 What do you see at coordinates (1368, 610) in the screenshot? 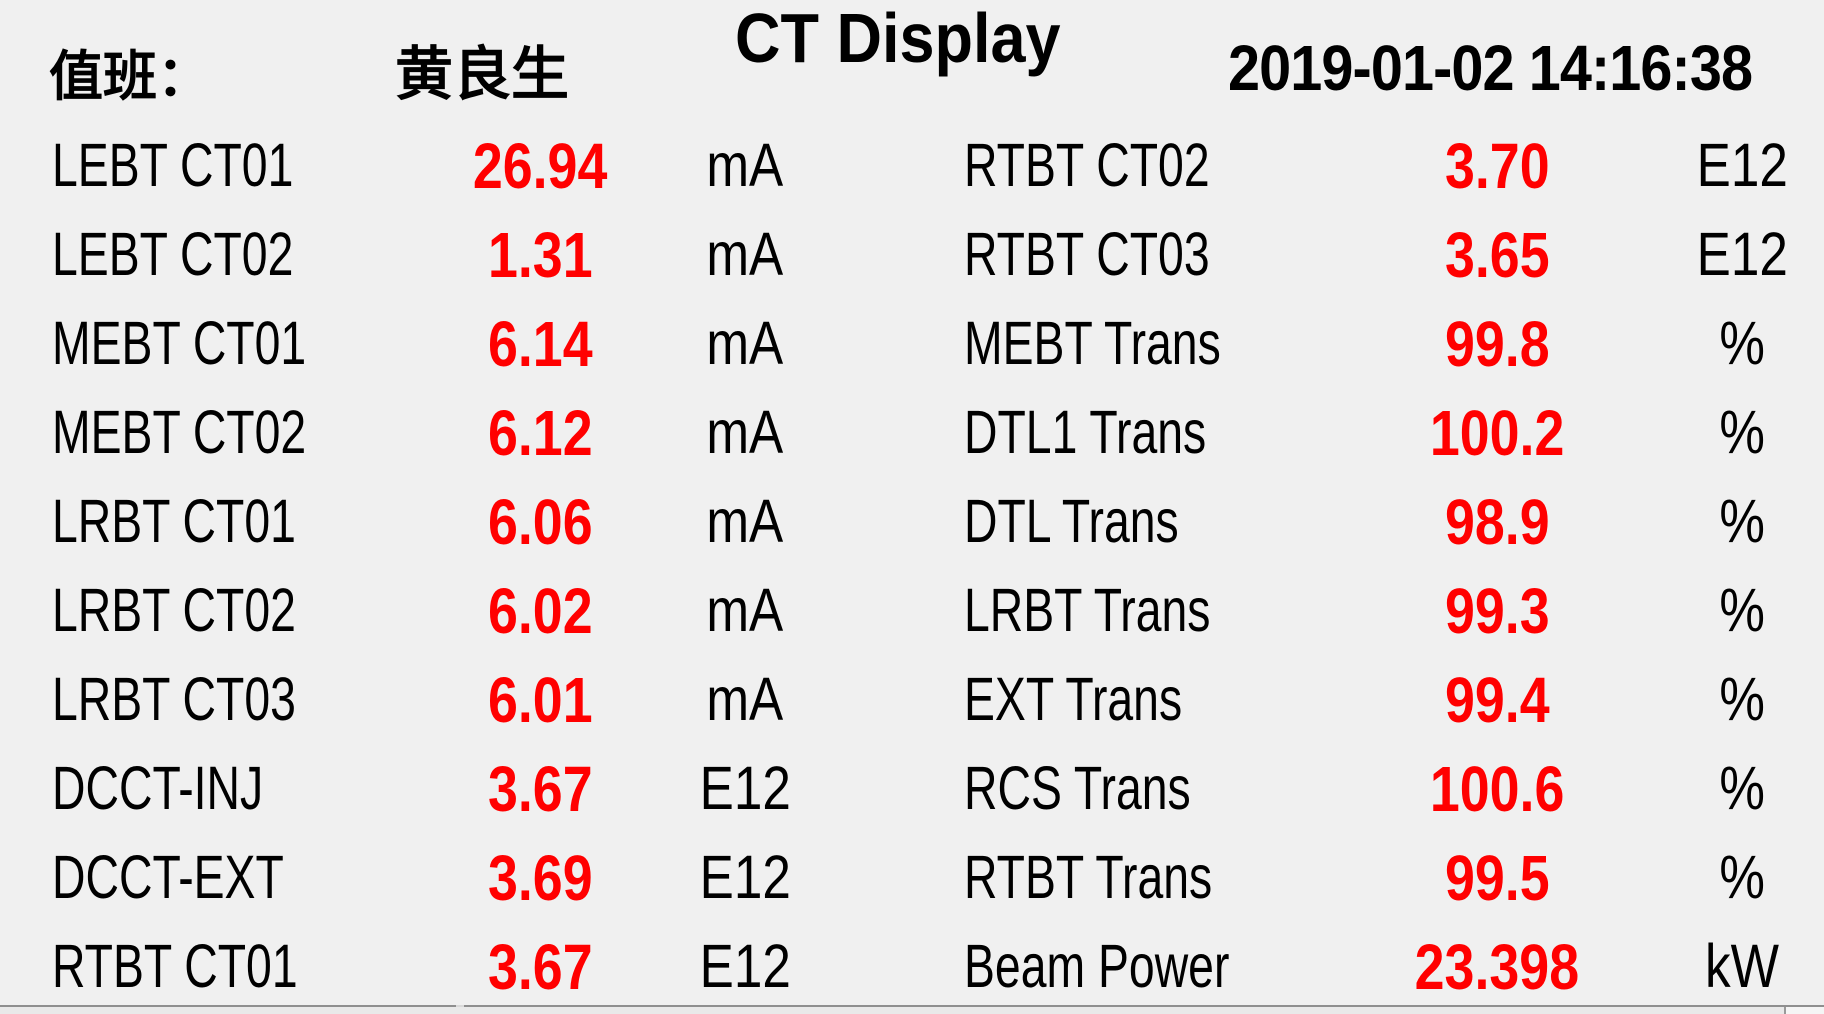
I see `reading-row: LRBT Trans 99.3 %` at bounding box center [1368, 610].